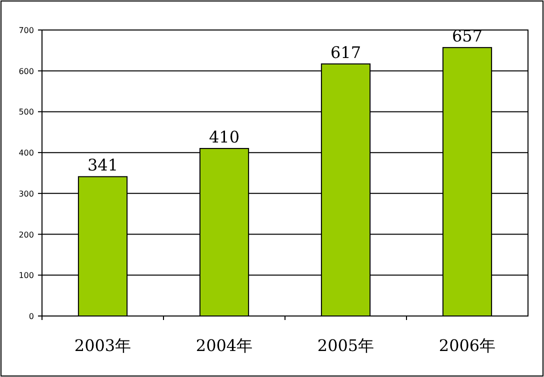 The height and width of the screenshot is (377, 544). What do you see at coordinates (26, 153) in the screenshot?
I see `y-tick-label: 400` at bounding box center [26, 153].